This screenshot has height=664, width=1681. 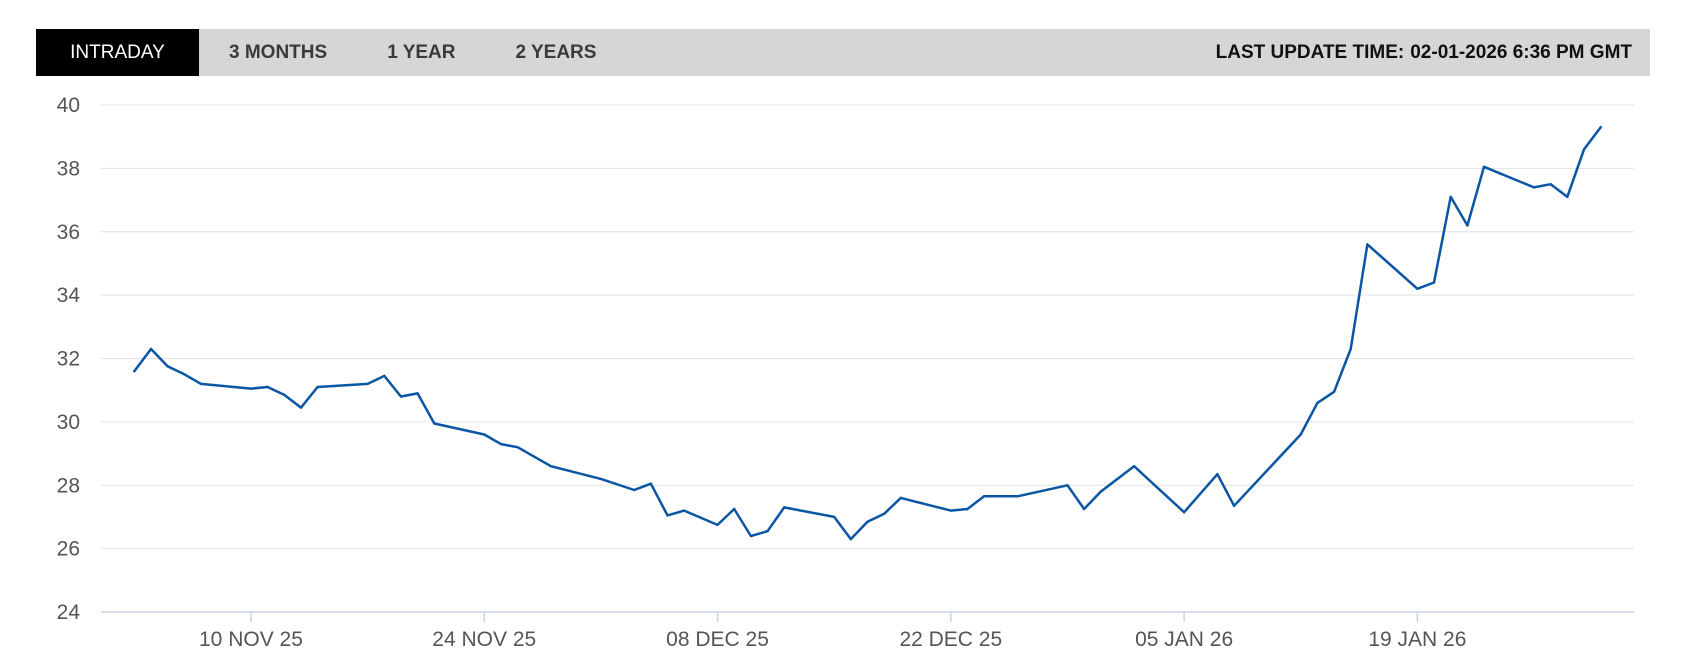 What do you see at coordinates (556, 52) in the screenshot?
I see `tab-2-years: 2 YEARS` at bounding box center [556, 52].